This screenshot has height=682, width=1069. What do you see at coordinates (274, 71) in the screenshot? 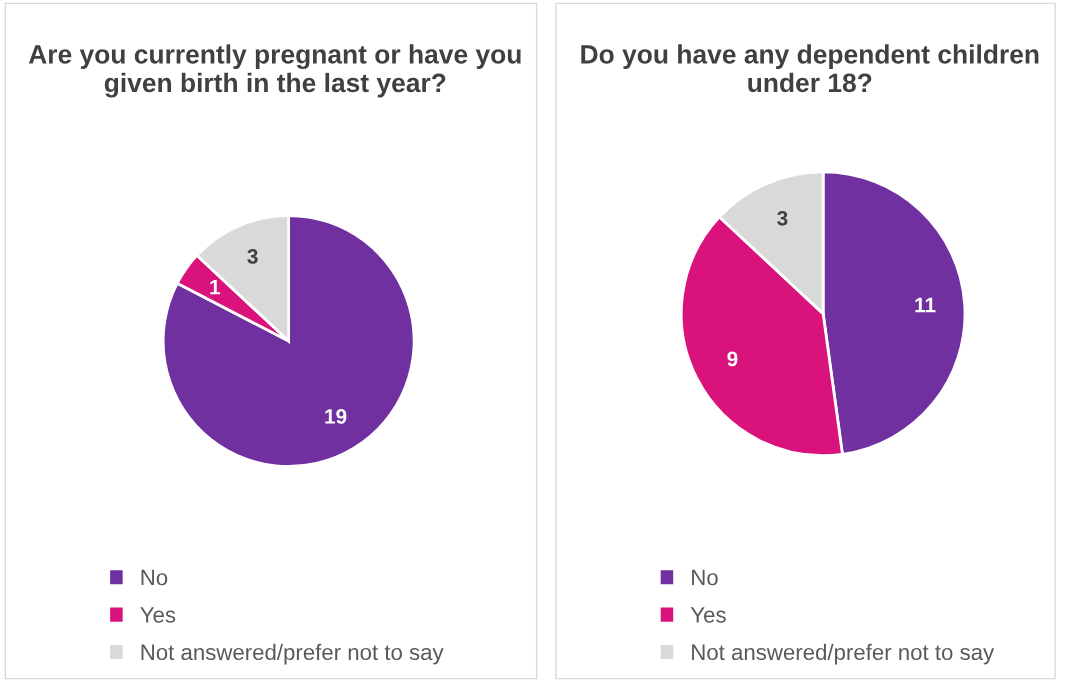
I see `chart-title: Are you currently pregnant or have you given birth in the last year?` at bounding box center [274, 71].